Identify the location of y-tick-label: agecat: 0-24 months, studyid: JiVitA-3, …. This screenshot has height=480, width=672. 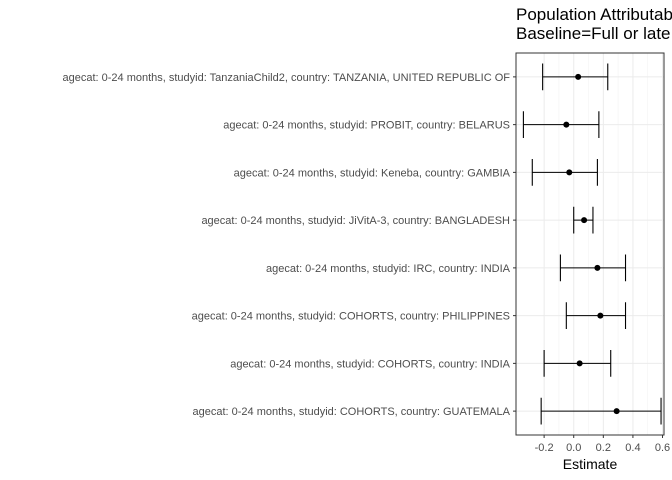
(355, 221).